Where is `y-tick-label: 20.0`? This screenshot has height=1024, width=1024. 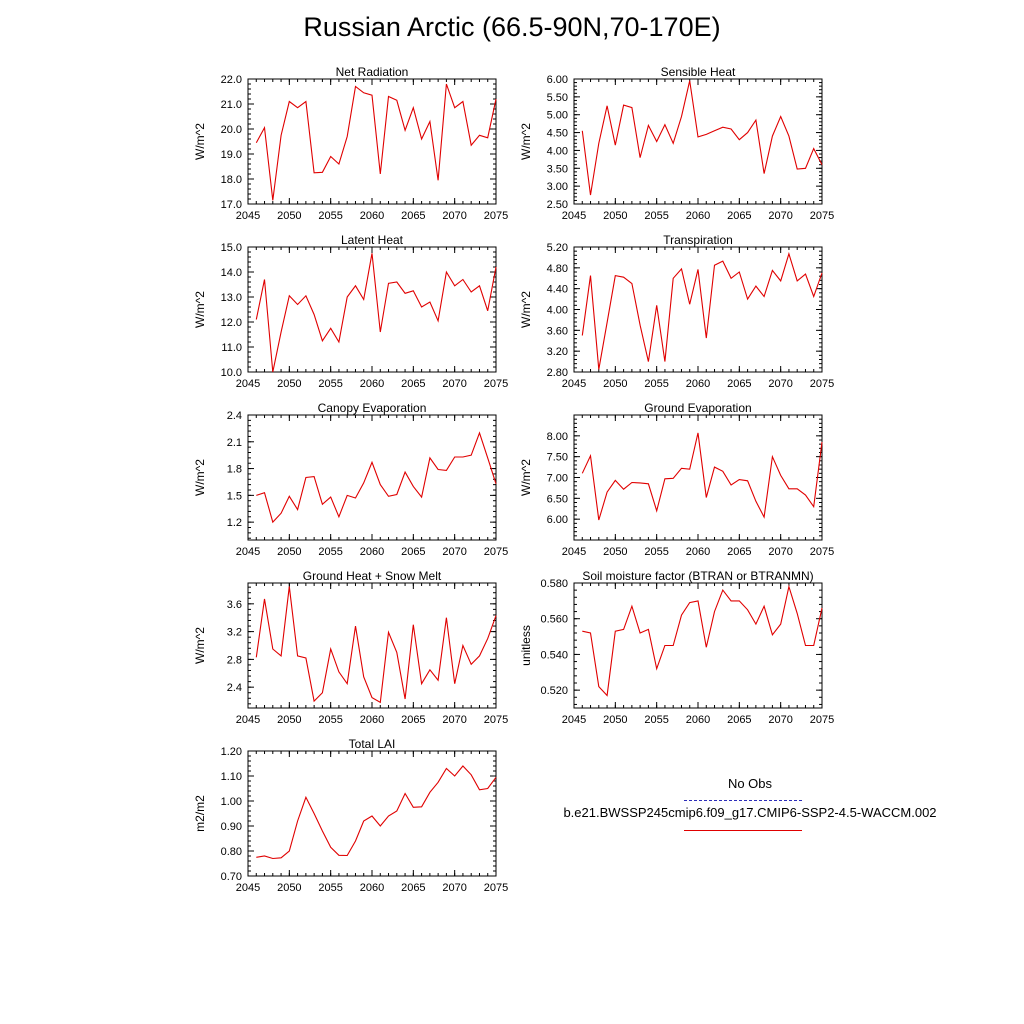 y-tick-label: 20.0 is located at coordinates (231, 130).